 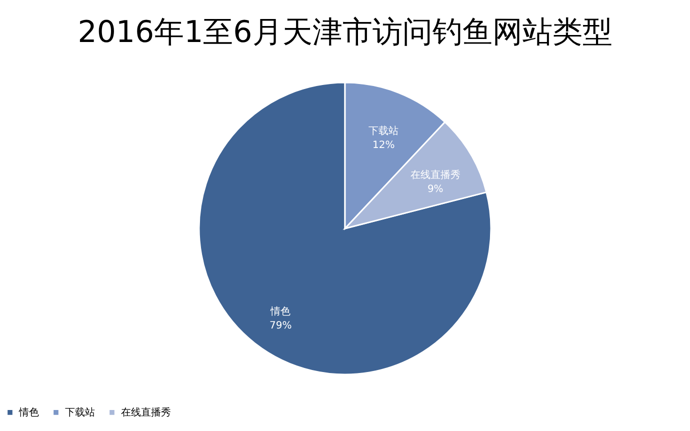 I want to click on slice-label: 情色, so click(x=280, y=311).